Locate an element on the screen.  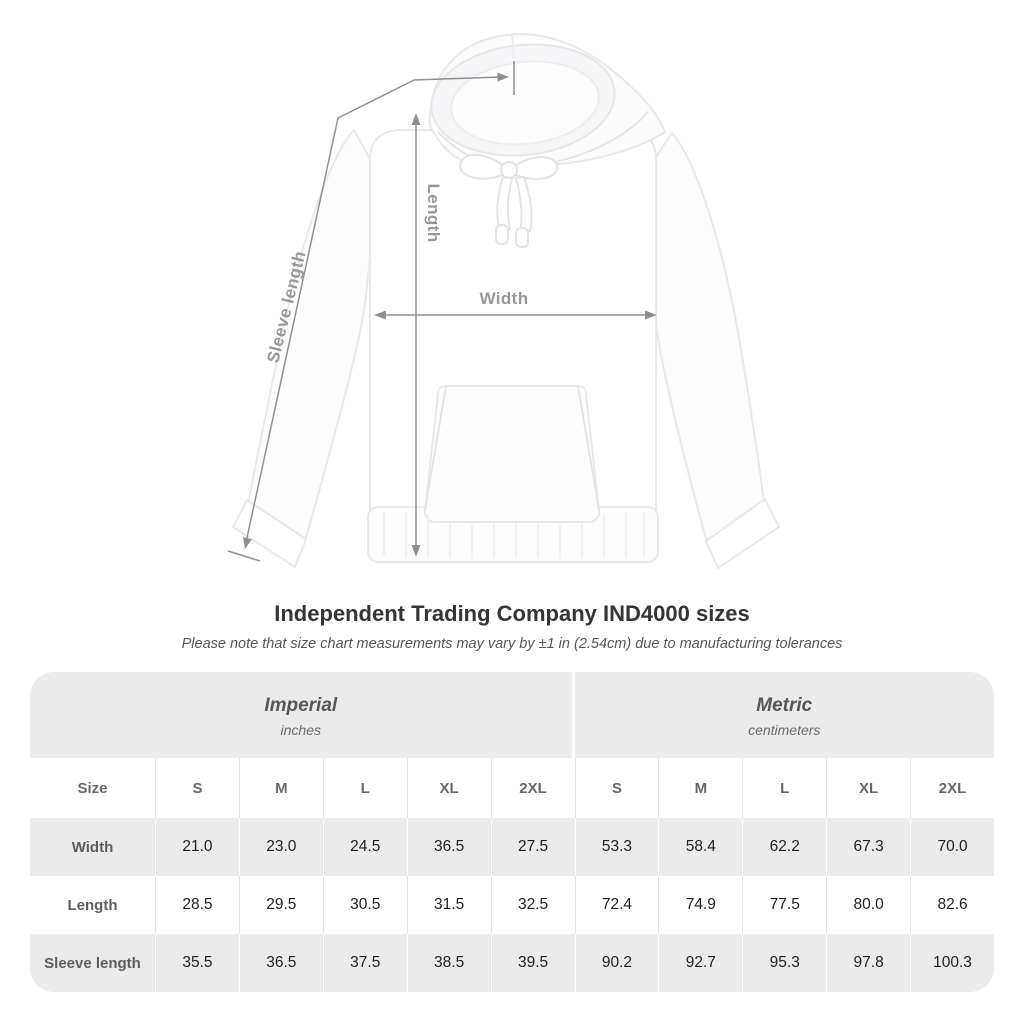
value-cell: 23.0 is located at coordinates (280, 847).